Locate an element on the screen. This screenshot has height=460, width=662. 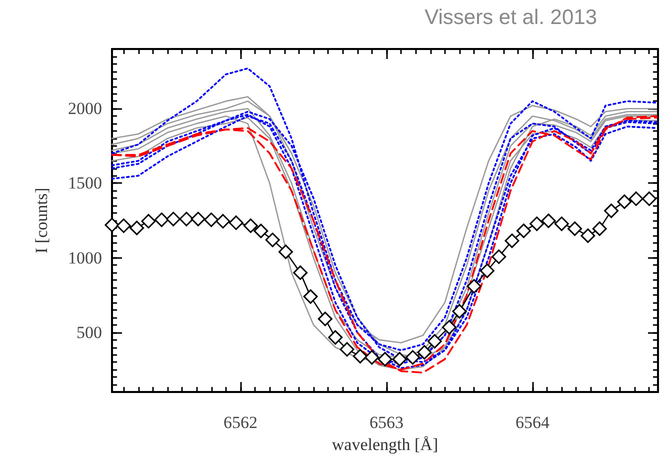
y-tick-label: 1000 is located at coordinates (85, 258).